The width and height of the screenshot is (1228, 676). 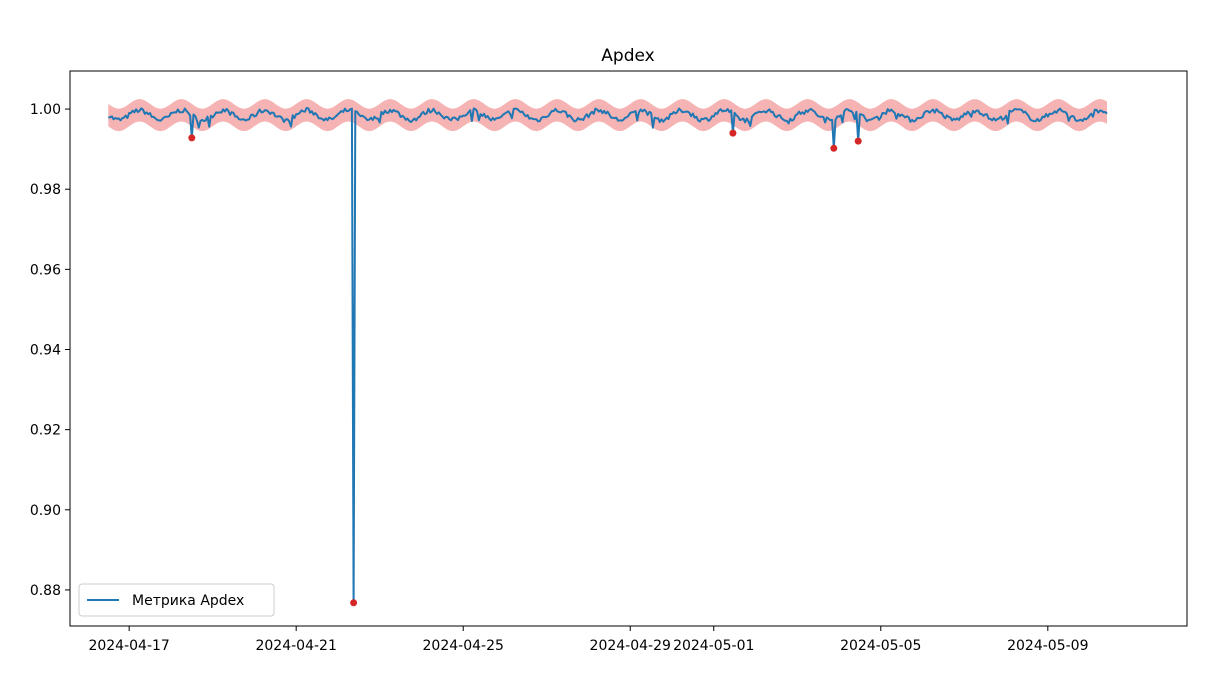 What do you see at coordinates (713, 646) in the screenshot?
I see `x-tick-label-5: 2024-05-01` at bounding box center [713, 646].